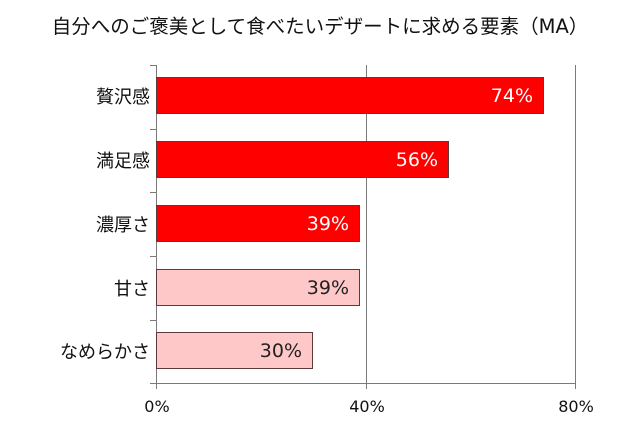 The width and height of the screenshot is (640, 426). What do you see at coordinates (258, 287) in the screenshot?
I see `bar-sweetness: 39%` at bounding box center [258, 287].